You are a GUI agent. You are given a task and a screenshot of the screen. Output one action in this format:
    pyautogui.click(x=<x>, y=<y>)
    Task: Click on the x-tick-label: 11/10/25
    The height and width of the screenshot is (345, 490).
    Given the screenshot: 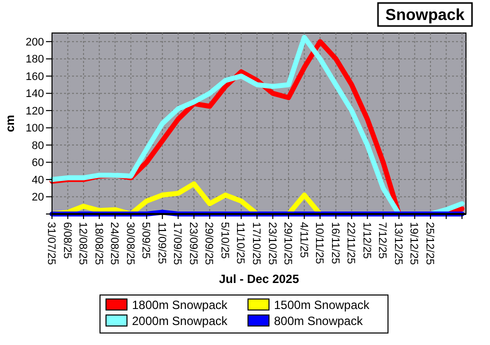 What is the action you would take?
    pyautogui.click(x=240, y=243)
    